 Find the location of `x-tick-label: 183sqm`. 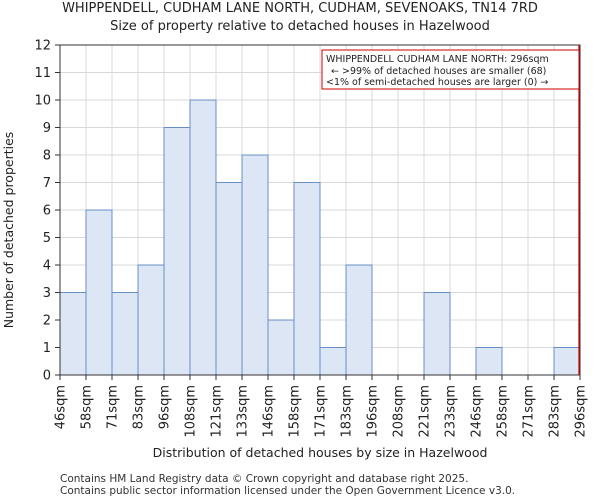

x-tick-label: 183sqm is located at coordinates (347, 411).